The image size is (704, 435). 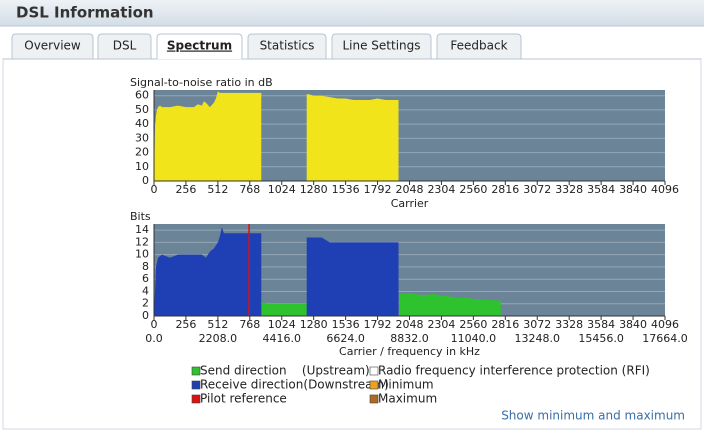 I want to click on y-tick-label: 14, so click(x=142, y=229).